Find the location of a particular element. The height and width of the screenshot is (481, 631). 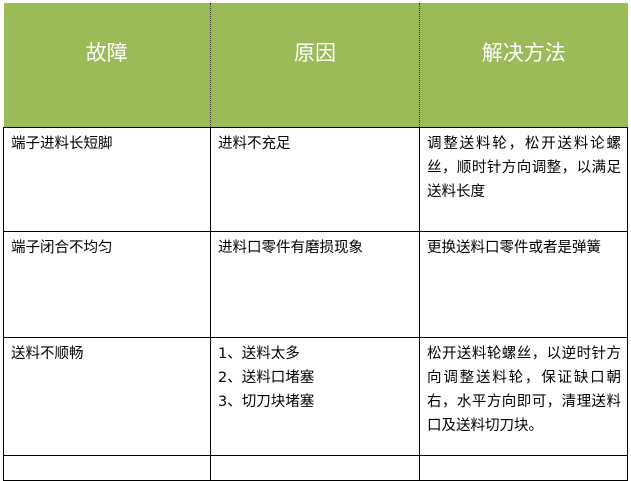

header-cause: 原因 is located at coordinates (315, 65).